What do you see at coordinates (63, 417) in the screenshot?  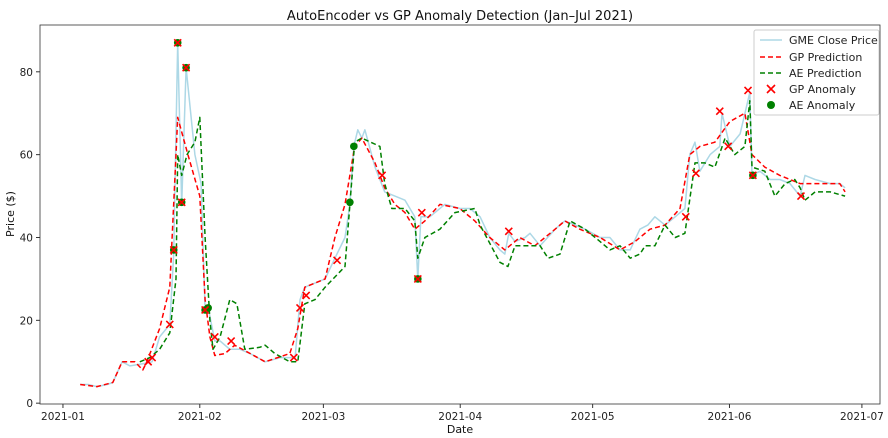 I see `x-tick-label: 2021-01` at bounding box center [63, 417].